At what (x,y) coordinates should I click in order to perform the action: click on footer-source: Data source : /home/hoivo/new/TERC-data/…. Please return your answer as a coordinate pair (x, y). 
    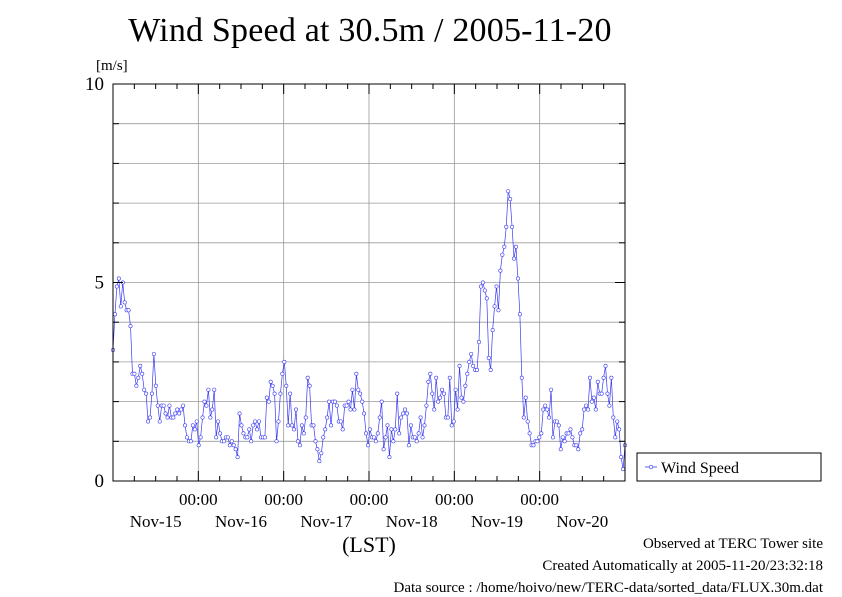
    Looking at the image, I should click on (608, 588).